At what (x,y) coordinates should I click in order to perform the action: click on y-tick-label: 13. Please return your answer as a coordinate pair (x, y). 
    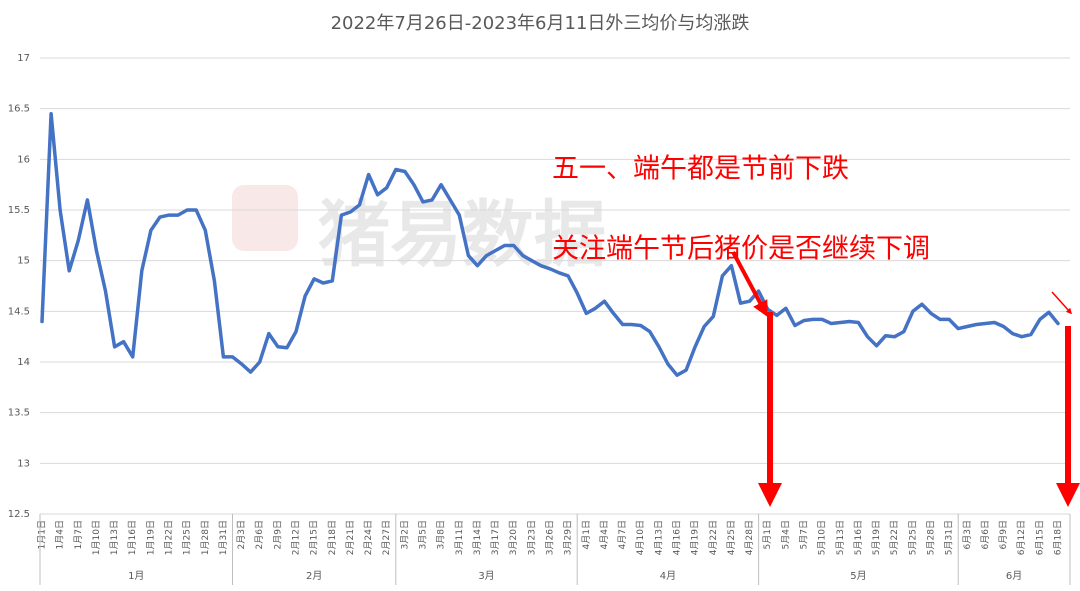
    Looking at the image, I should click on (23, 463).